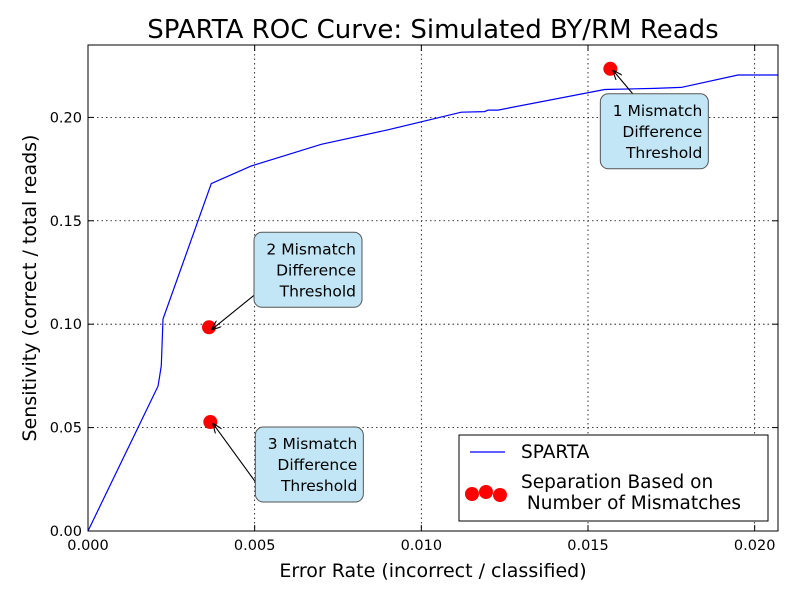 This screenshot has width=800, height=600. I want to click on annotation-1: 1 Mismatch Difference Threshold, so click(654, 120).